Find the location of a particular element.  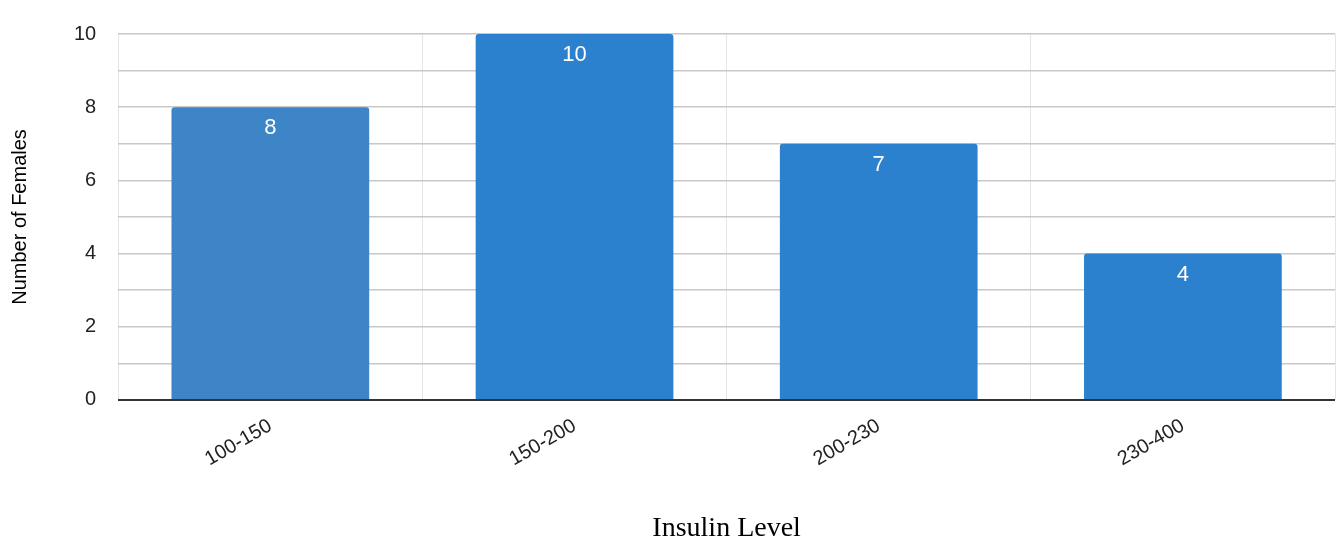

y-tick-label: 2 is located at coordinates (91, 325).